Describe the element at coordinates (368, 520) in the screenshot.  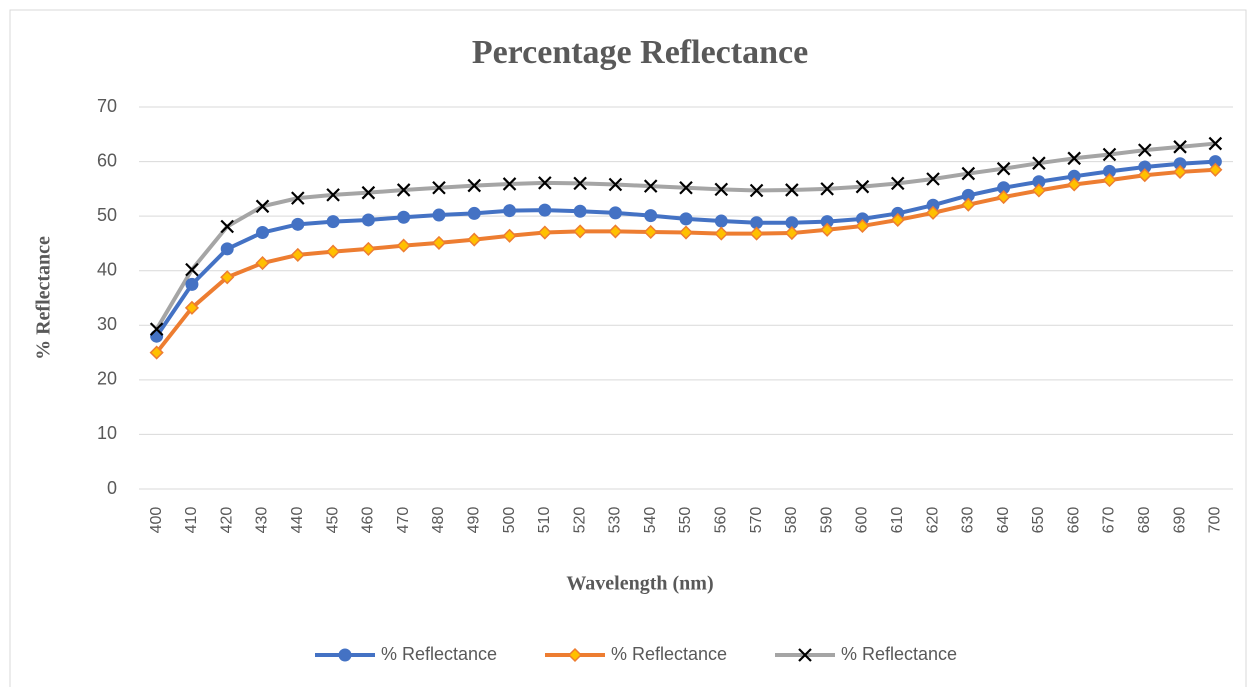
I see `x-tick-label: 460` at that location.